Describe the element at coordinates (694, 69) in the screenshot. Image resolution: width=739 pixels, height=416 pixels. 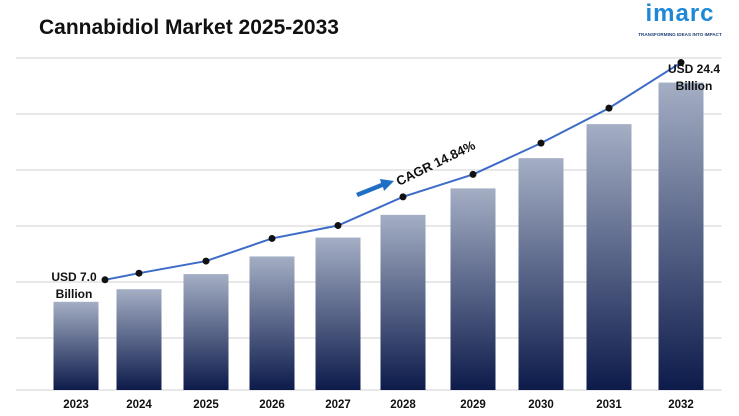
I see `end-value-label: USD 24.4` at that location.